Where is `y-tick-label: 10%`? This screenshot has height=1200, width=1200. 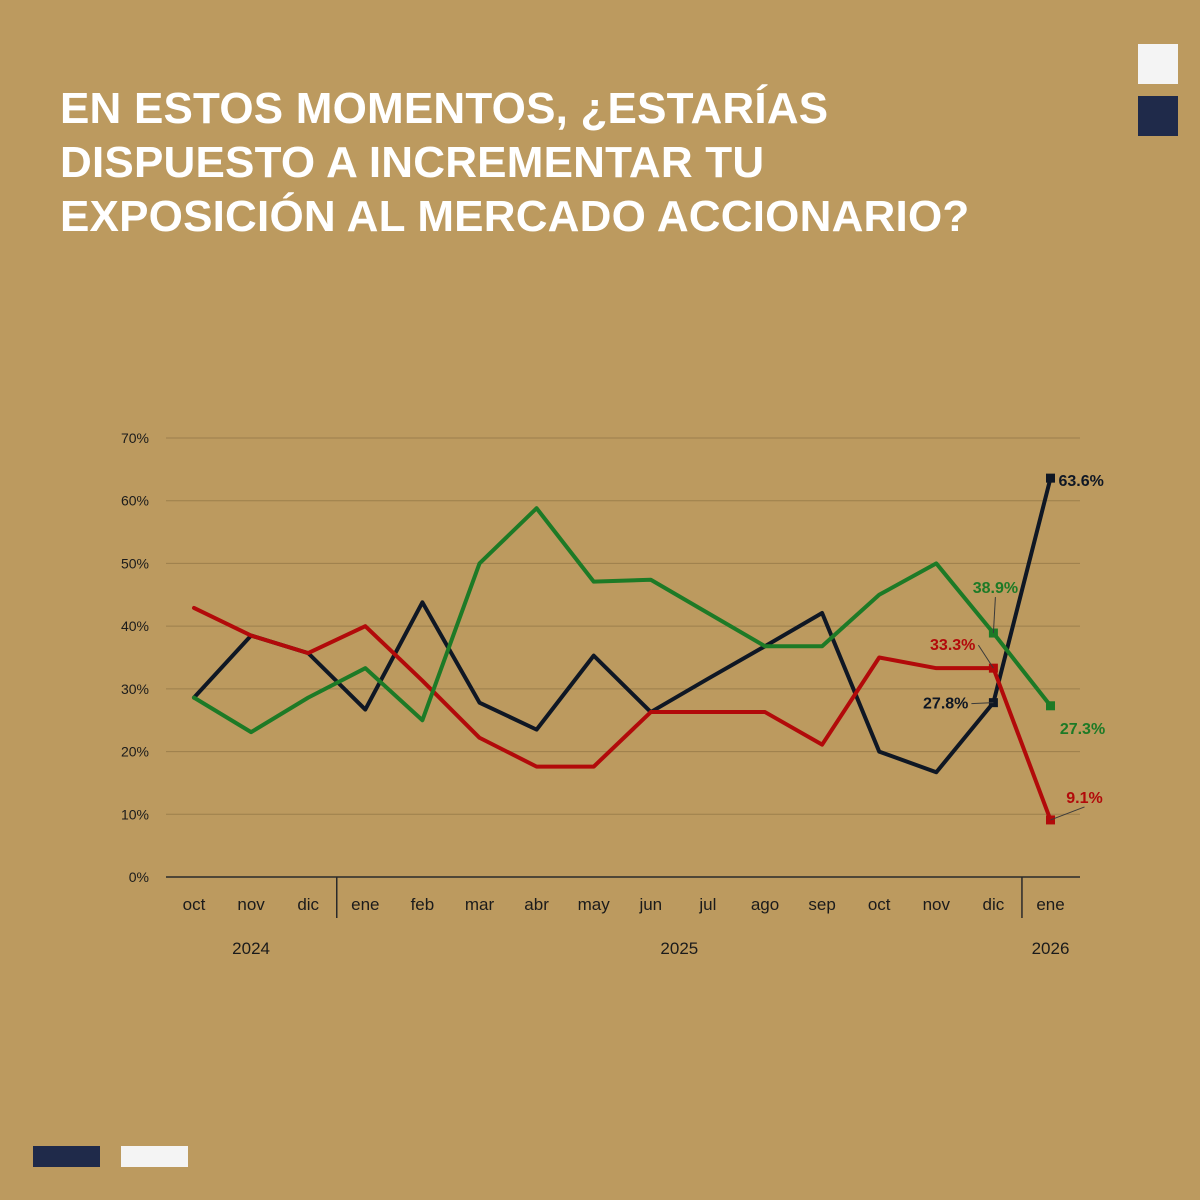
y-tick-label: 10% is located at coordinates (135, 814).